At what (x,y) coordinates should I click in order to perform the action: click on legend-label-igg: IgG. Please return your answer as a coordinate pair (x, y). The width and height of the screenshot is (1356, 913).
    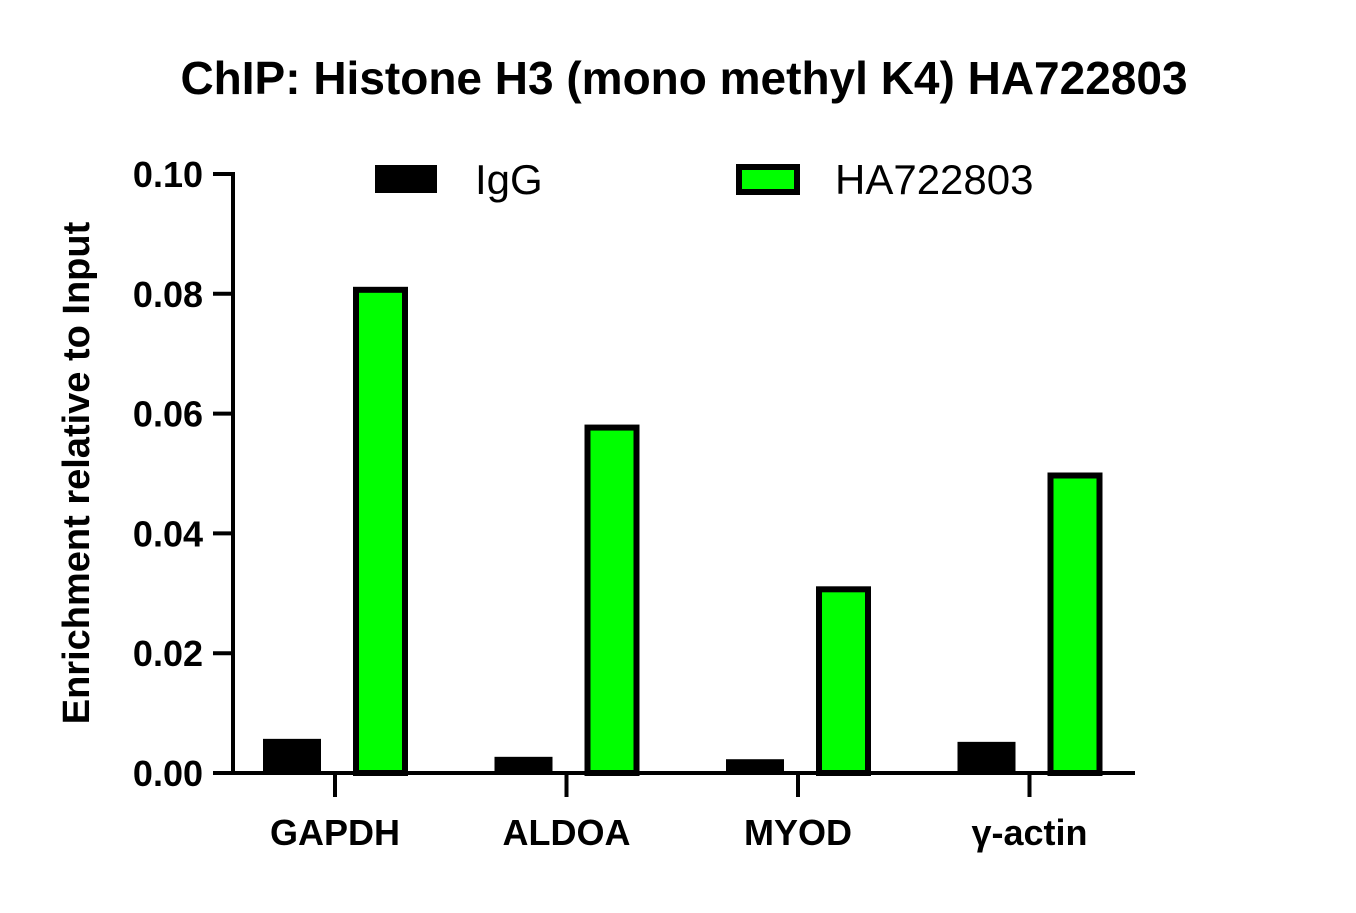
    Looking at the image, I should click on (509, 179).